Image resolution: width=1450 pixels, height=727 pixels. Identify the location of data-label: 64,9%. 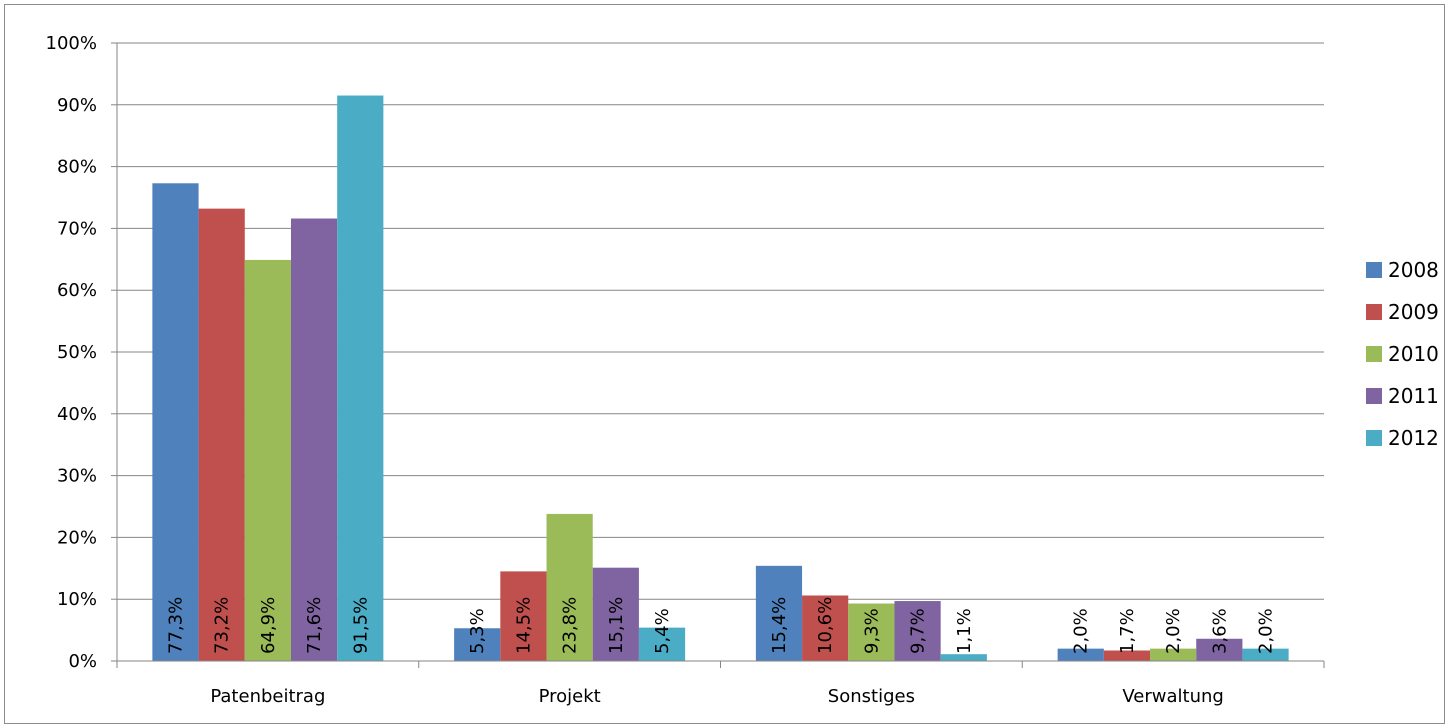
(268, 625).